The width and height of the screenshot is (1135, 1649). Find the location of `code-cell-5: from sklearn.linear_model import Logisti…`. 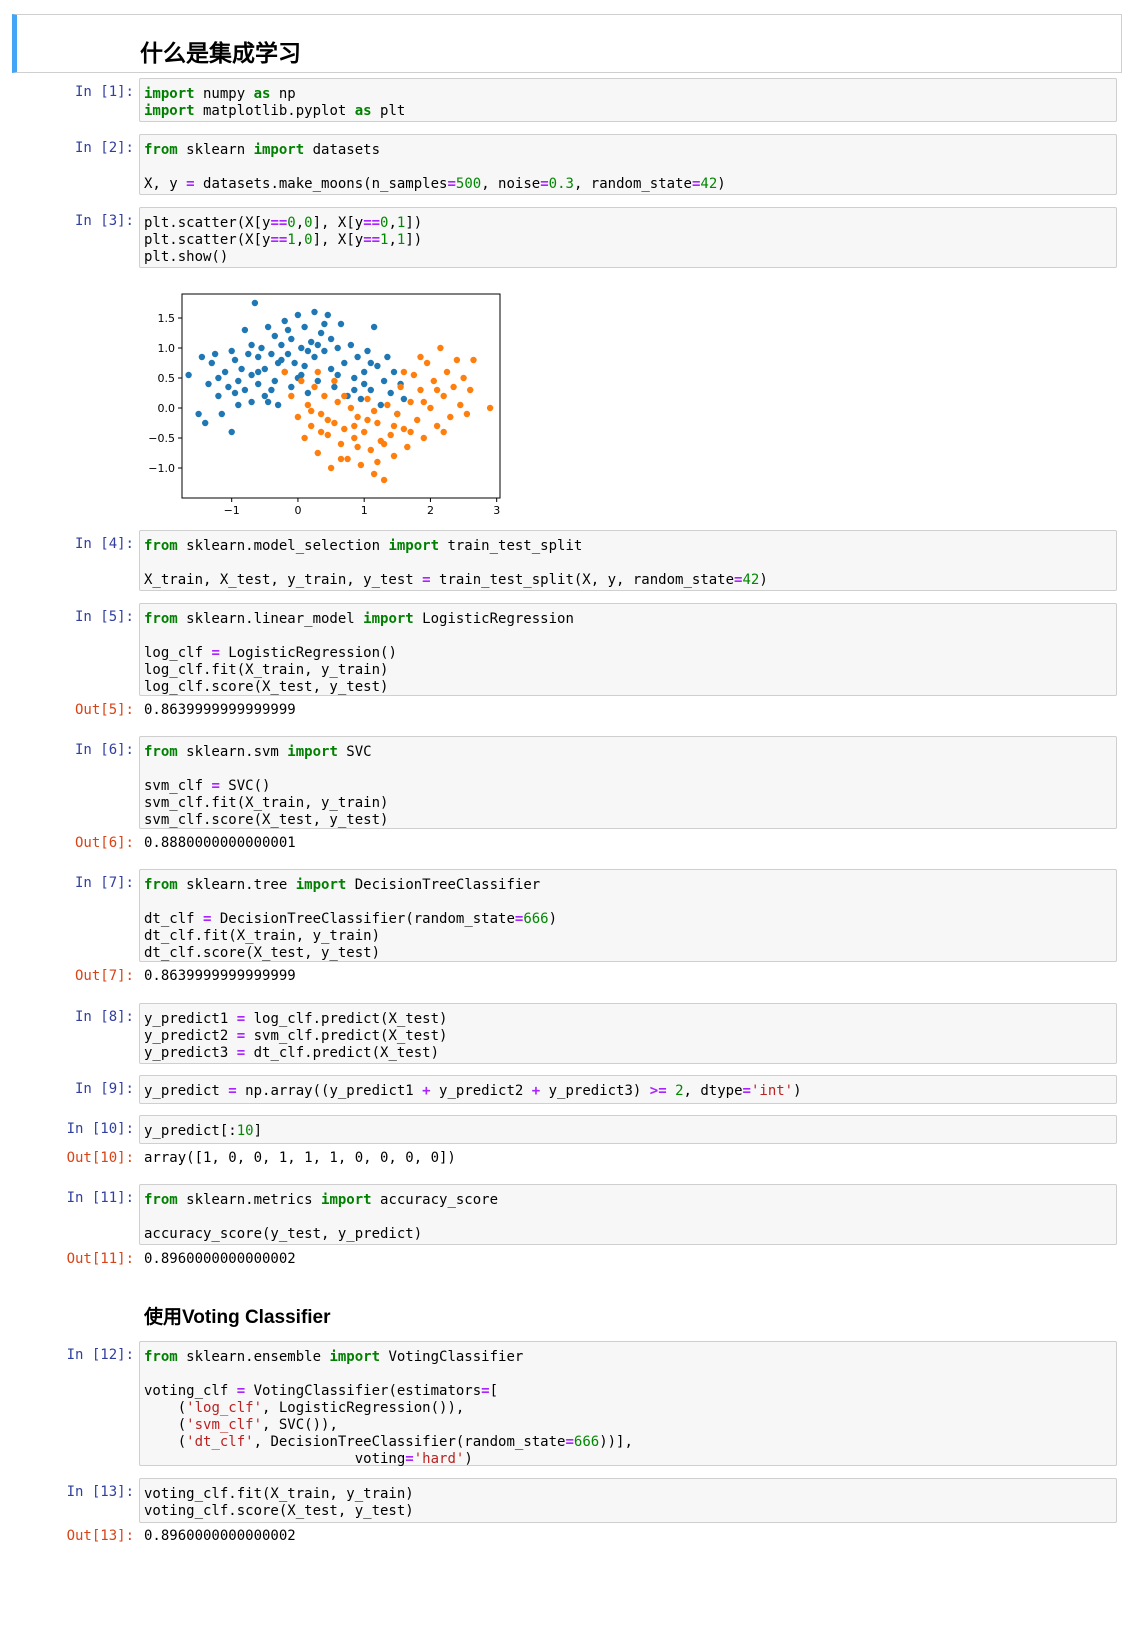

code-cell-5: from sklearn.linear_model import Logisti… is located at coordinates (628, 649).